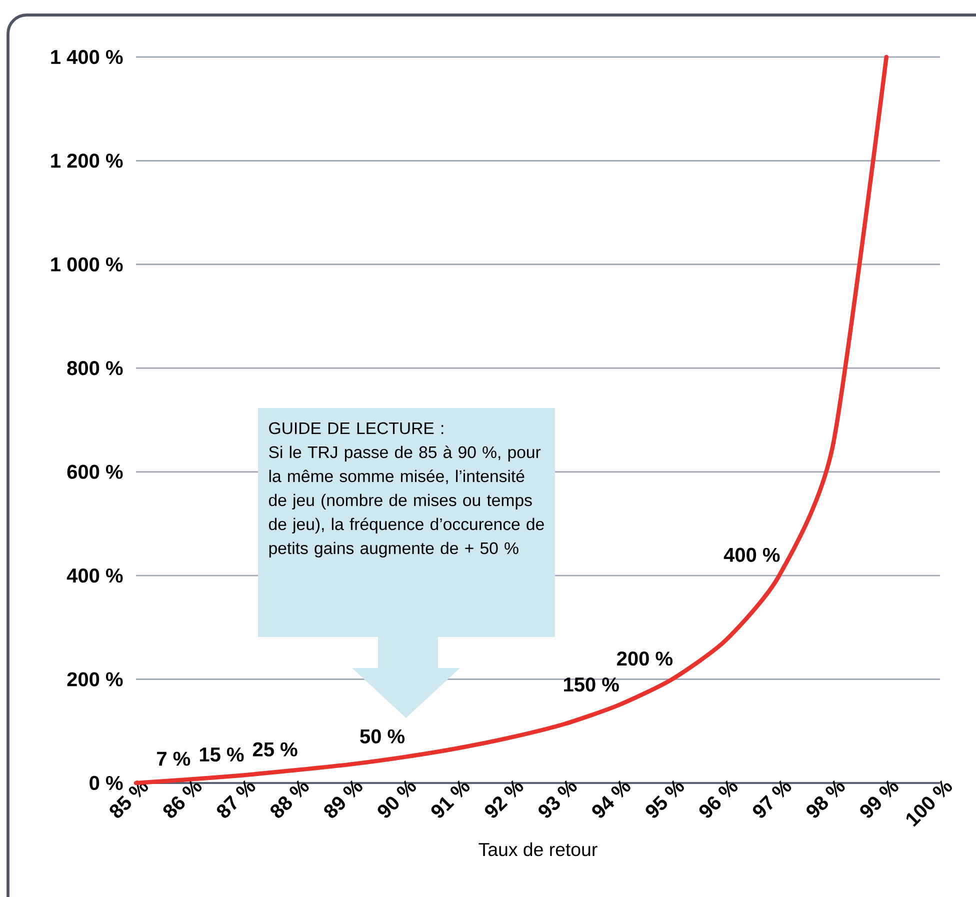  I want to click on y-tick-label: 600 %, so click(95, 471).